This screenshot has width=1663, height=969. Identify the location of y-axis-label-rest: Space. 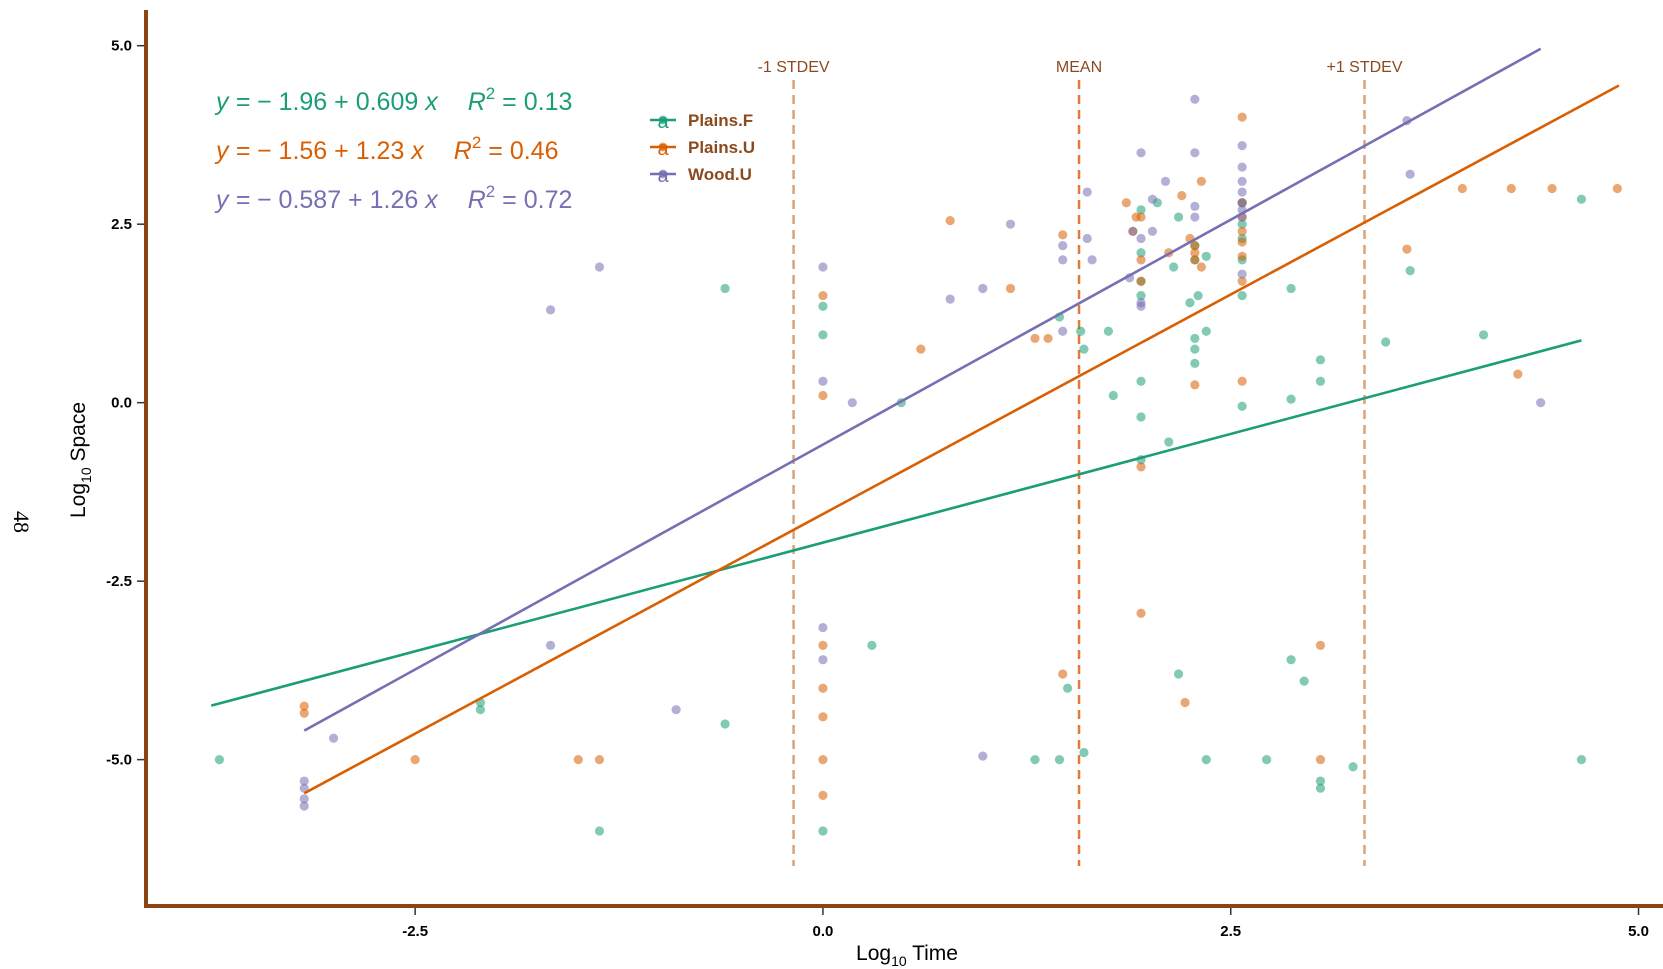
(78, 434).